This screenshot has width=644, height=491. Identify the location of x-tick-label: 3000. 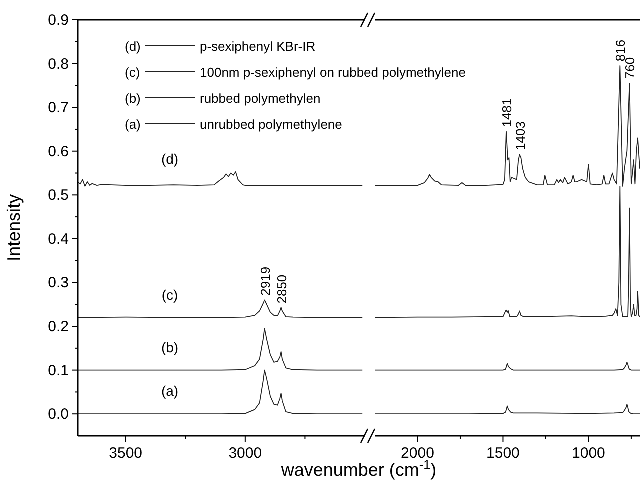
(245, 453).